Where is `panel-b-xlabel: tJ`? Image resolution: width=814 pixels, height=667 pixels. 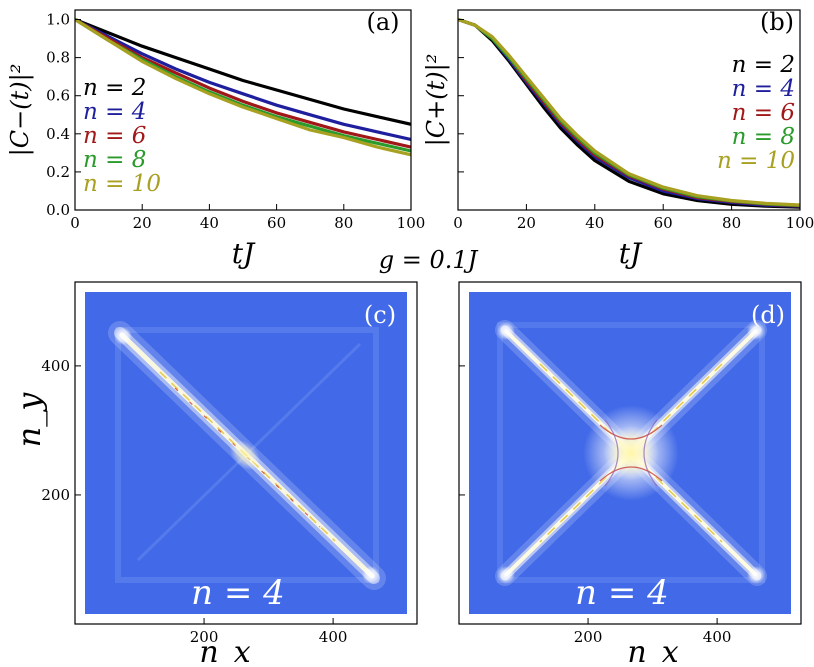
panel-b-xlabel: tJ is located at coordinates (631, 253).